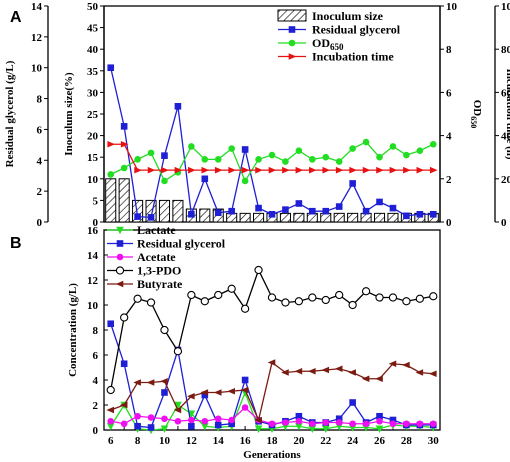  Describe the element at coordinates (449, 180) in the screenshot. I see `od650-axis-tick-label: 2` at that location.